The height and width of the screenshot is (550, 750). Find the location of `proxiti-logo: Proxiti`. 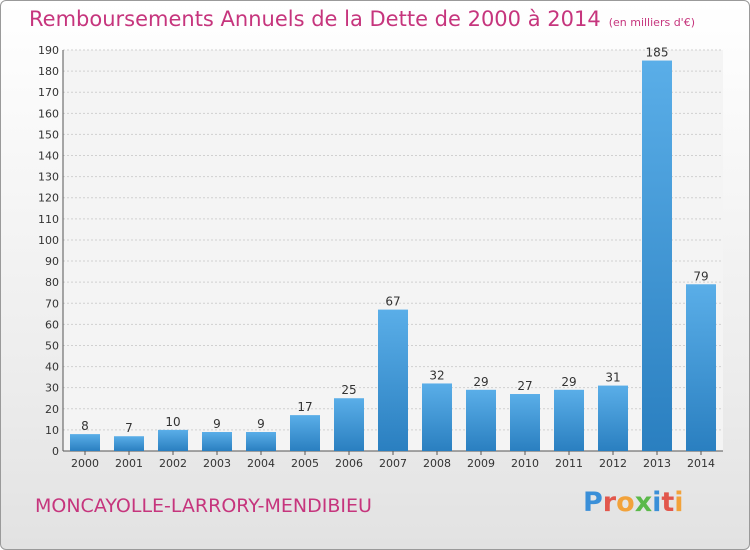

proxiti-logo: Proxiti is located at coordinates (633, 502).